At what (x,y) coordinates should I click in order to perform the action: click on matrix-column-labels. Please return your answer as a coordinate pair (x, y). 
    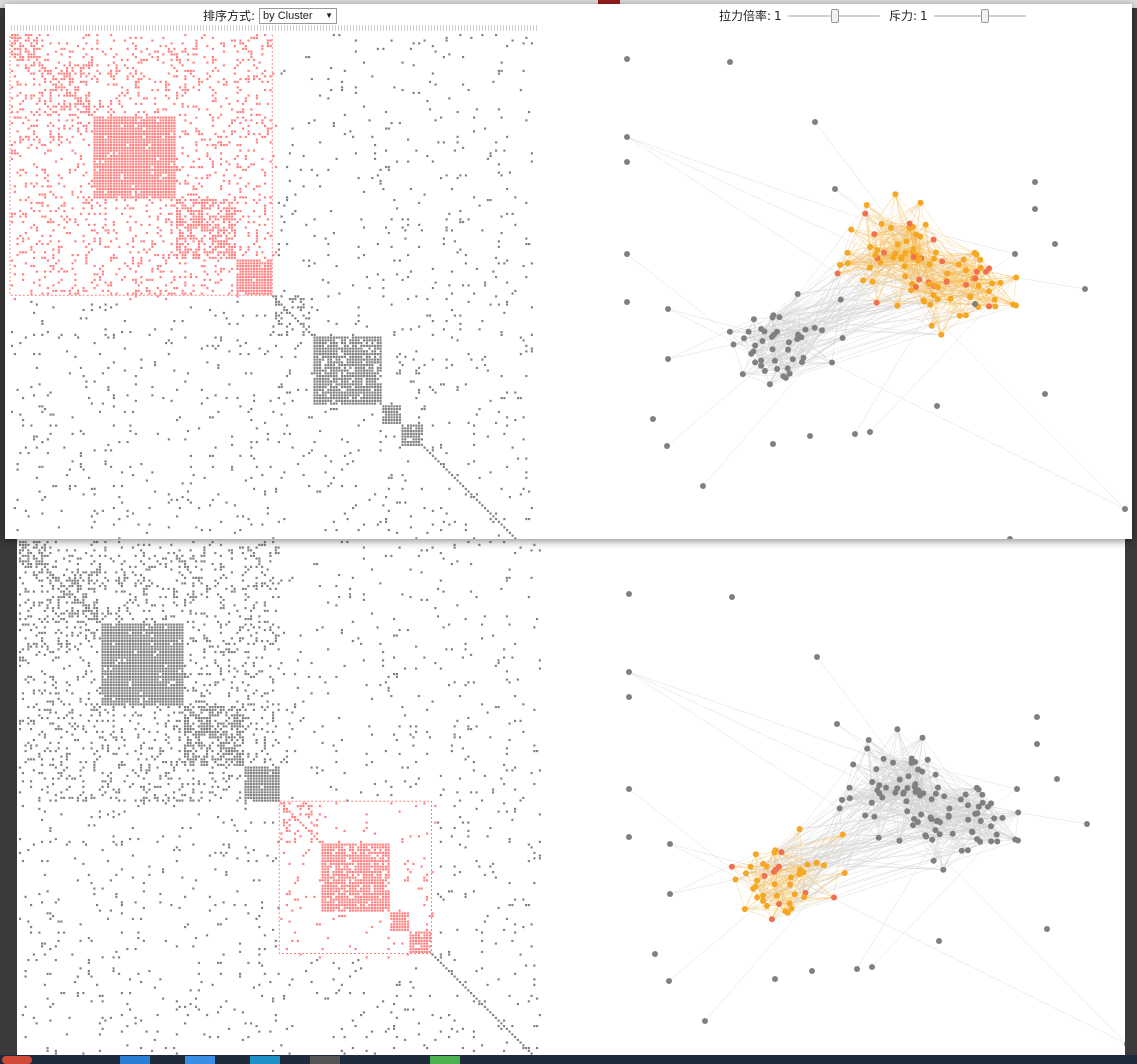
    Looking at the image, I should click on (275, 28).